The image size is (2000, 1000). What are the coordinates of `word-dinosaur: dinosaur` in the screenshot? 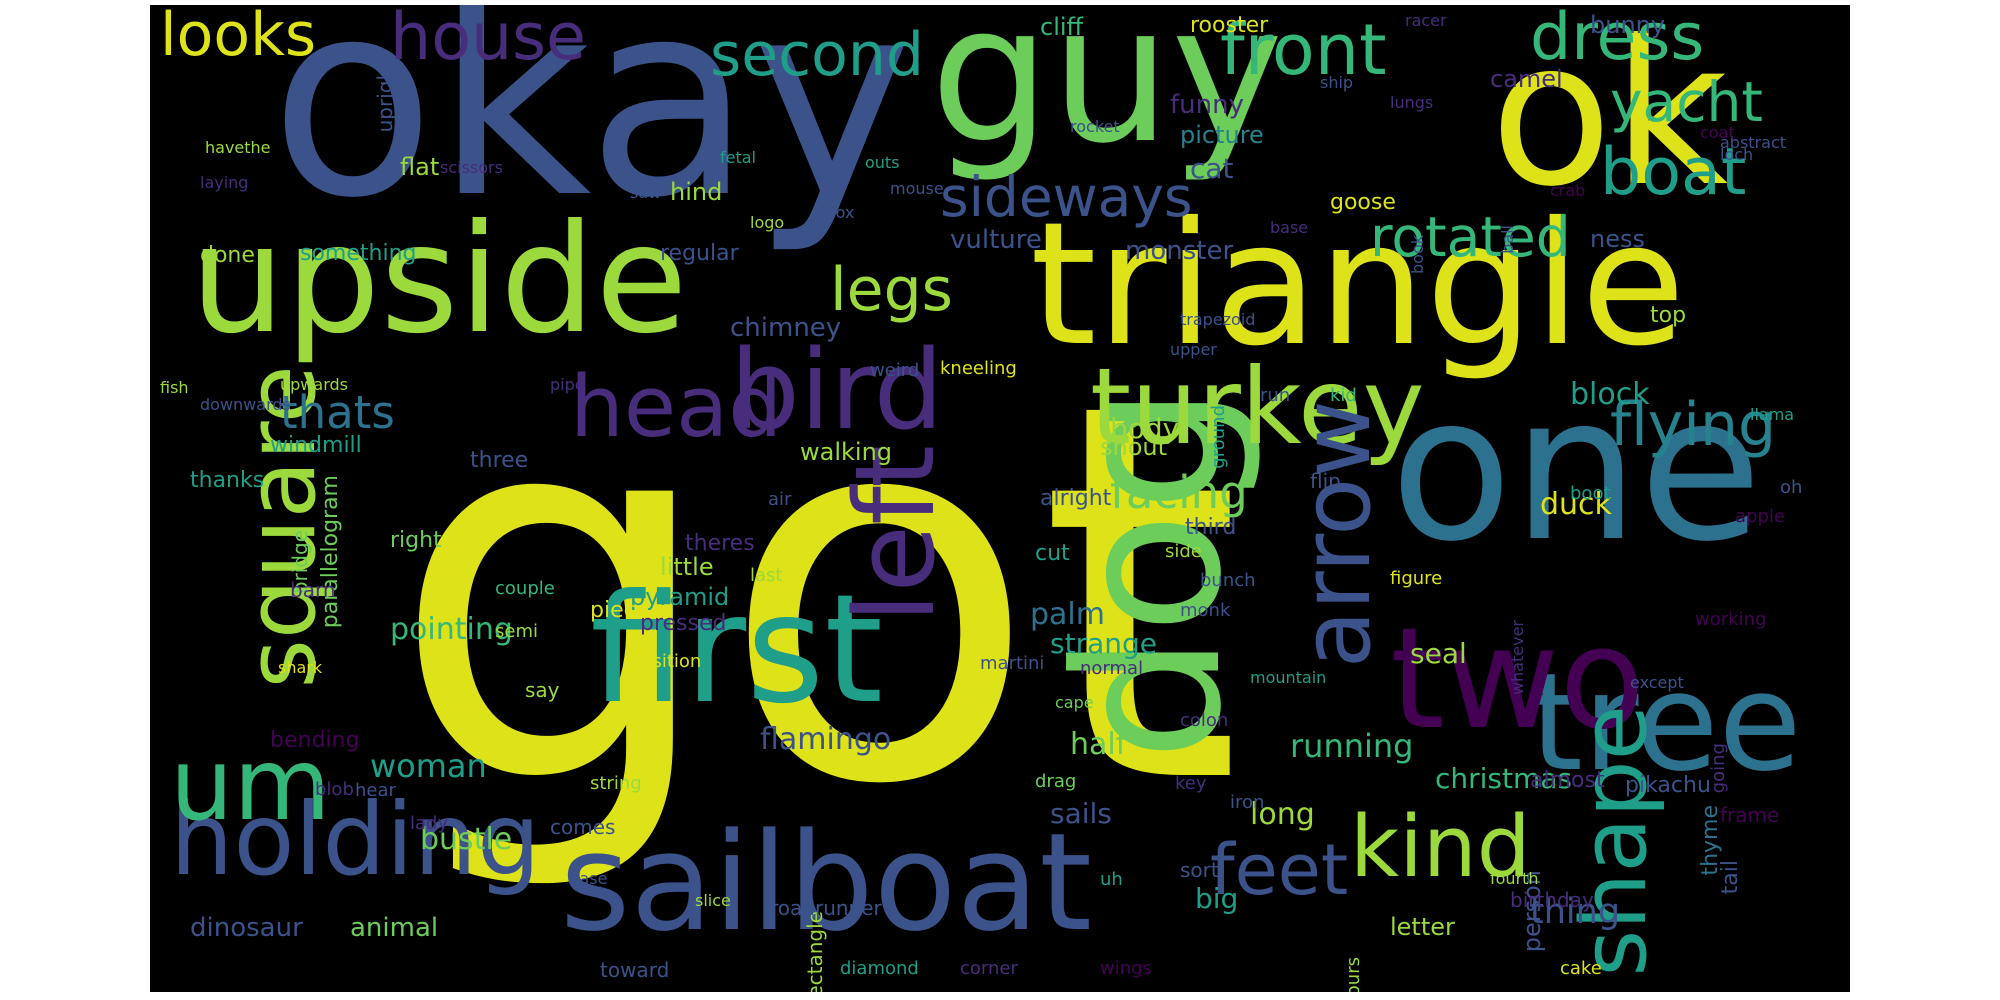 It's located at (246, 928).